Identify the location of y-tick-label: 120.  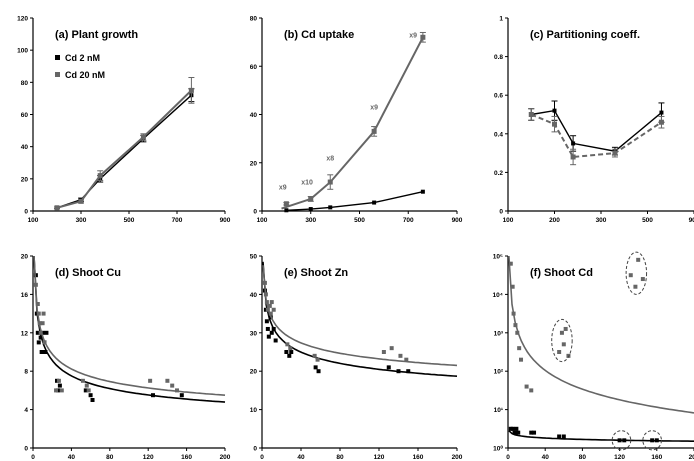
(22, 19).